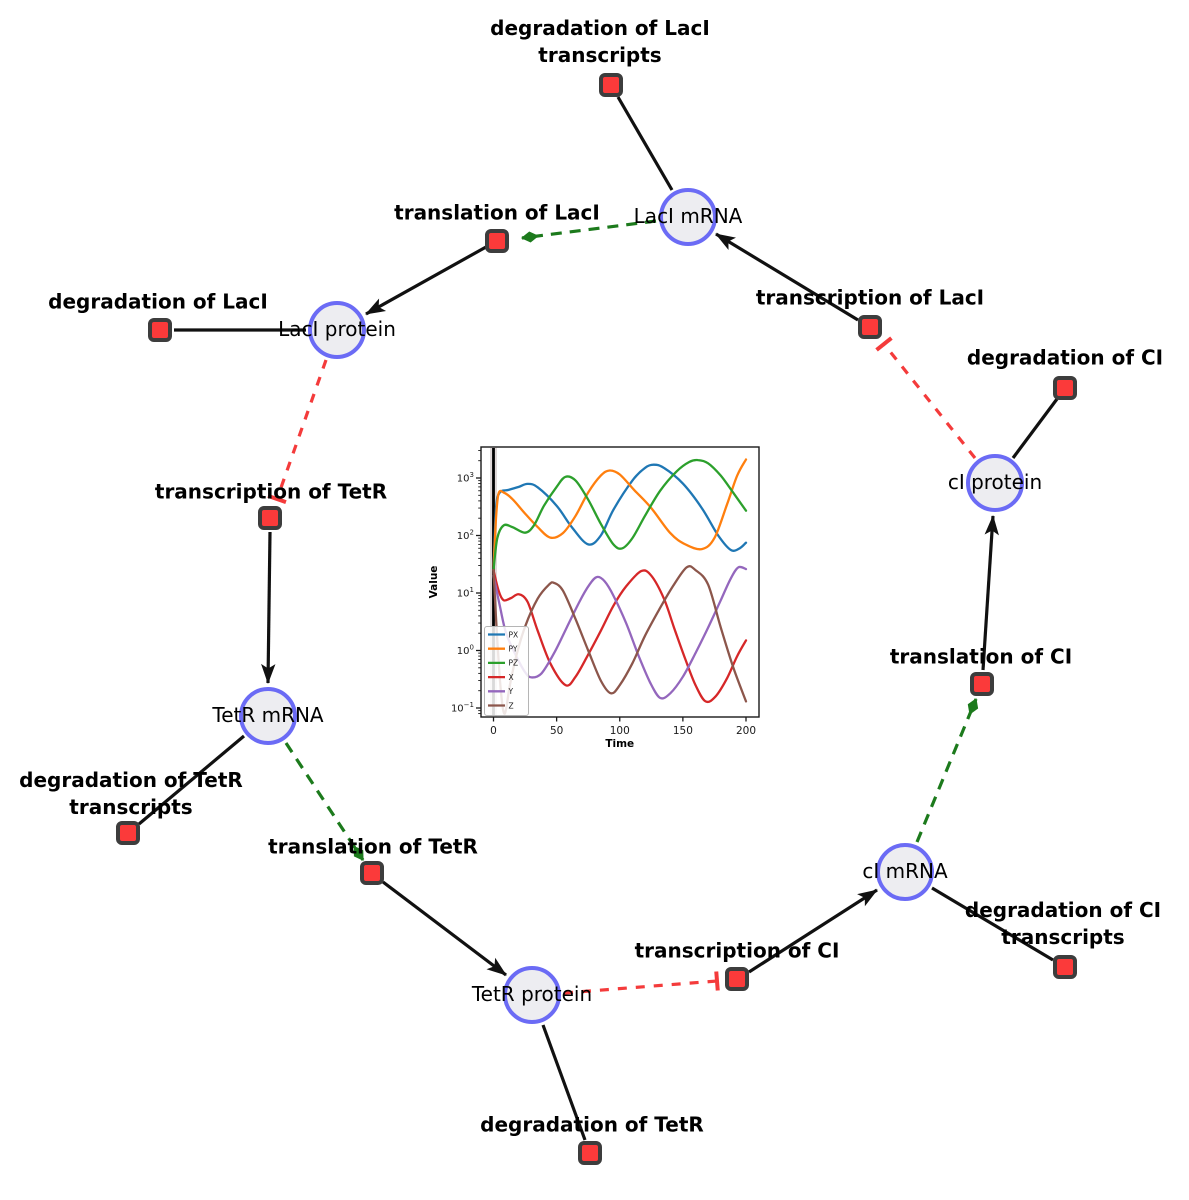  Describe the element at coordinates (513, 649) in the screenshot. I see `legend-label-PY: PY` at that location.